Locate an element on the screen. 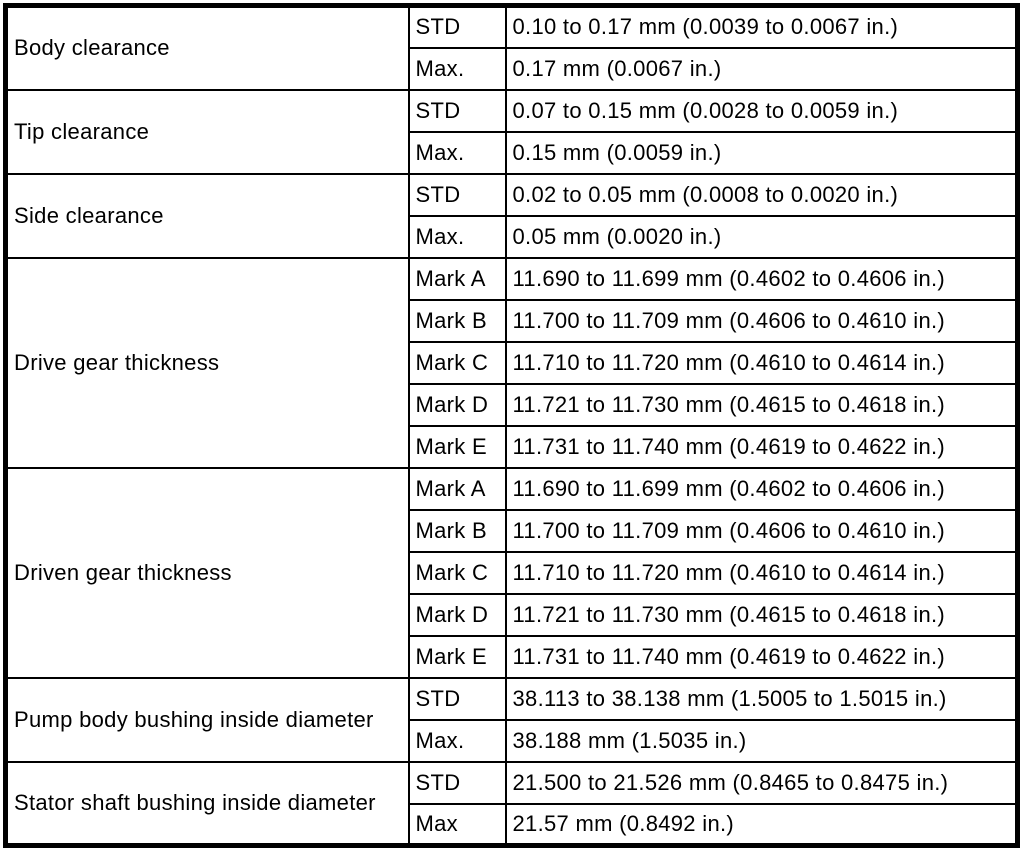  value-cell: 0.07 to 0.15 mm (0.0028 to 0.0059 in.) is located at coordinates (761, 110).